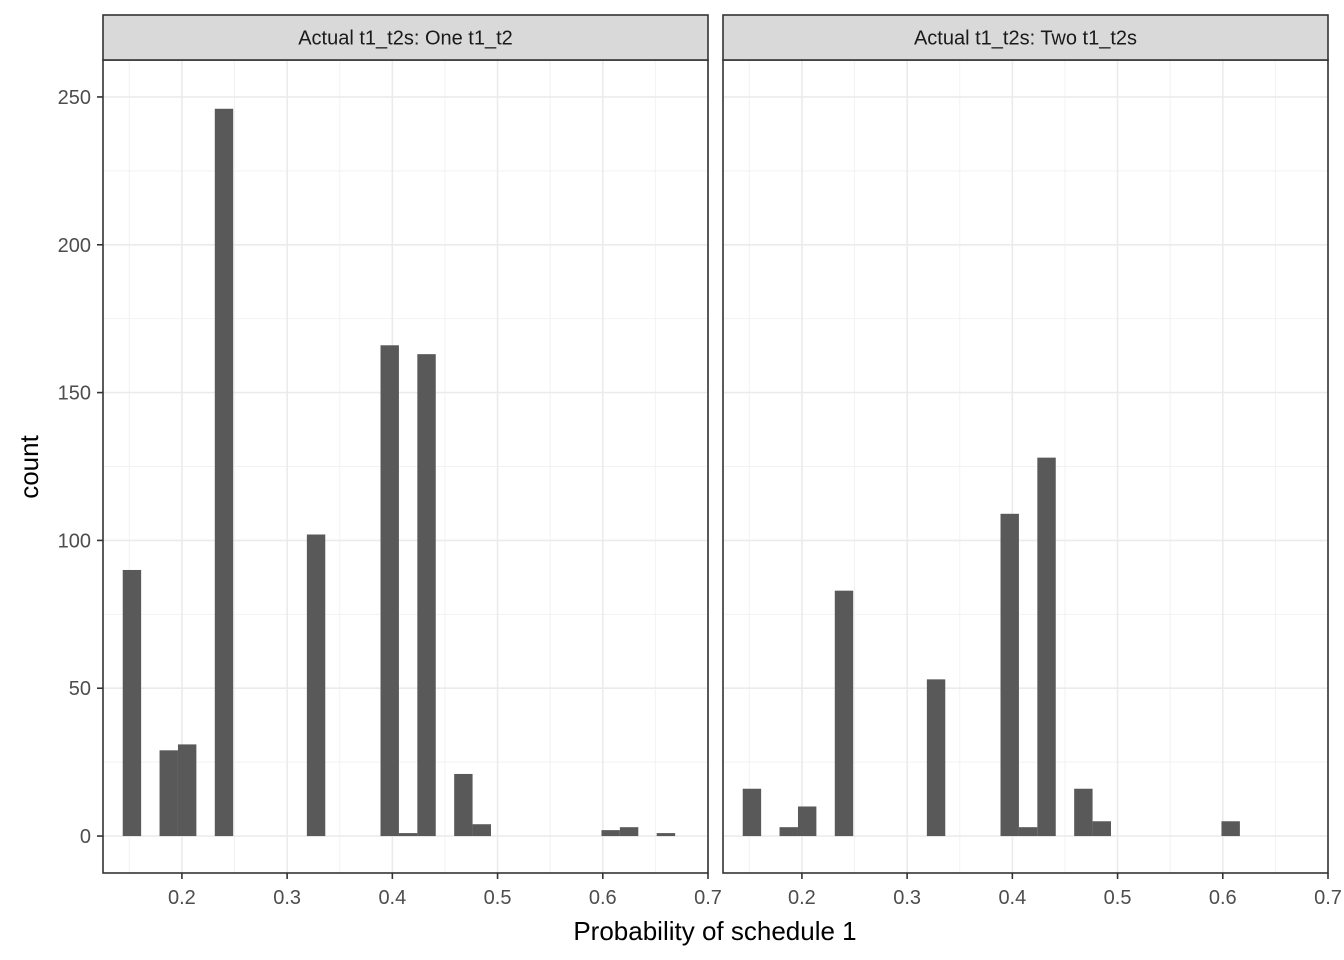  I want to click on y-axis-title: count, so click(29, 466).